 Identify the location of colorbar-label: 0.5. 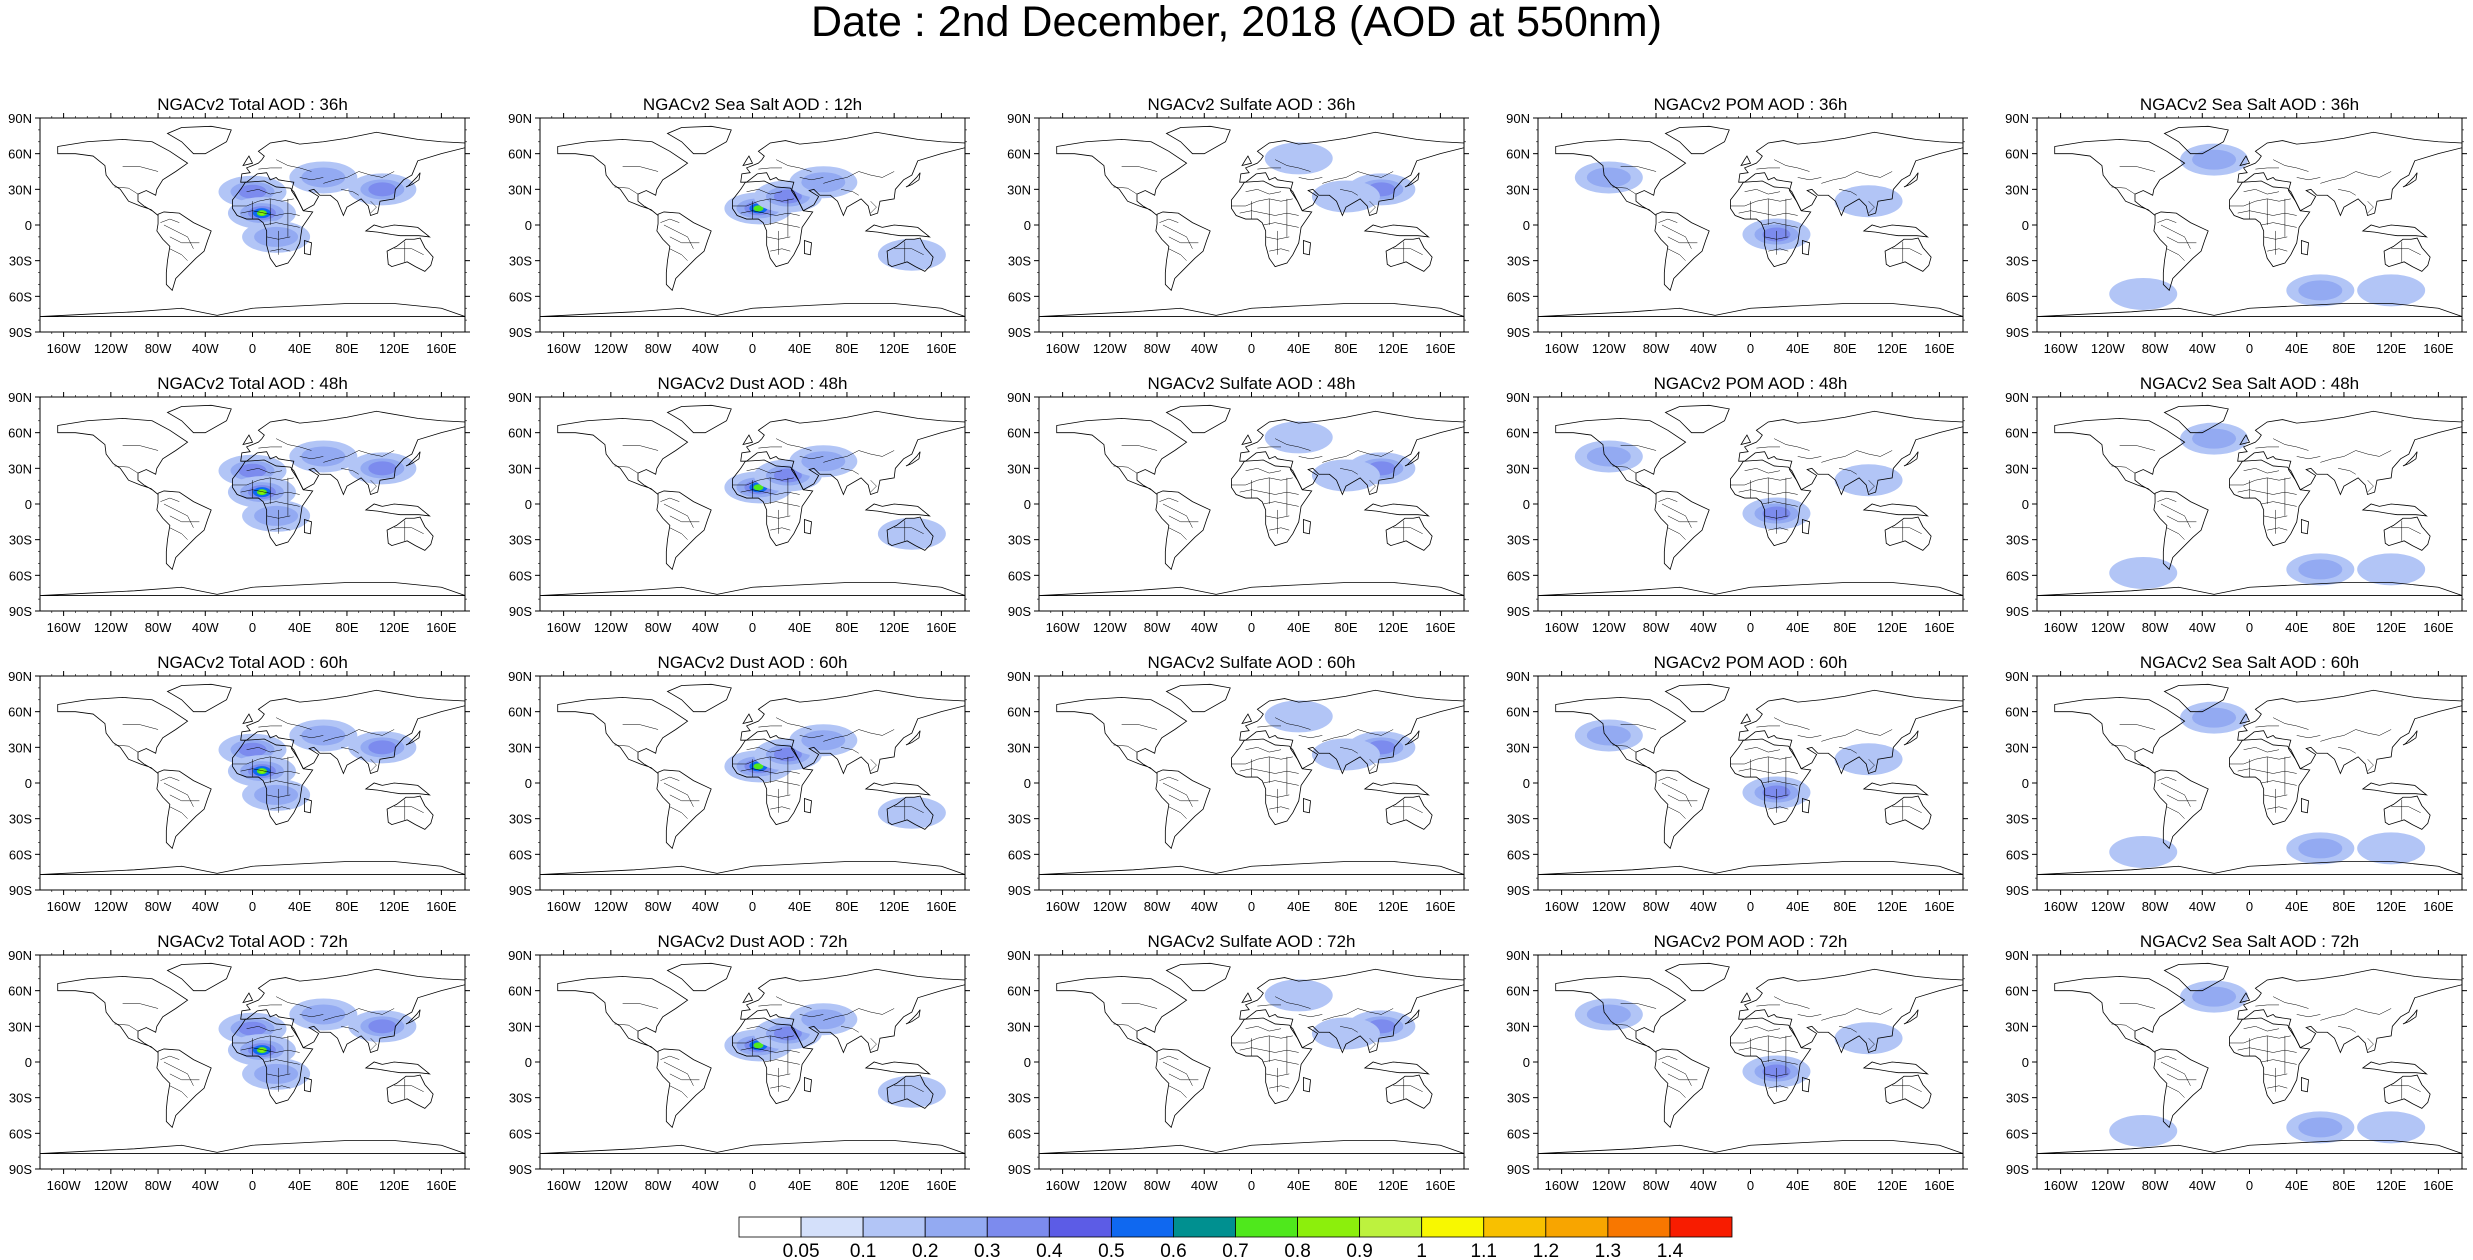
(1111, 1250).